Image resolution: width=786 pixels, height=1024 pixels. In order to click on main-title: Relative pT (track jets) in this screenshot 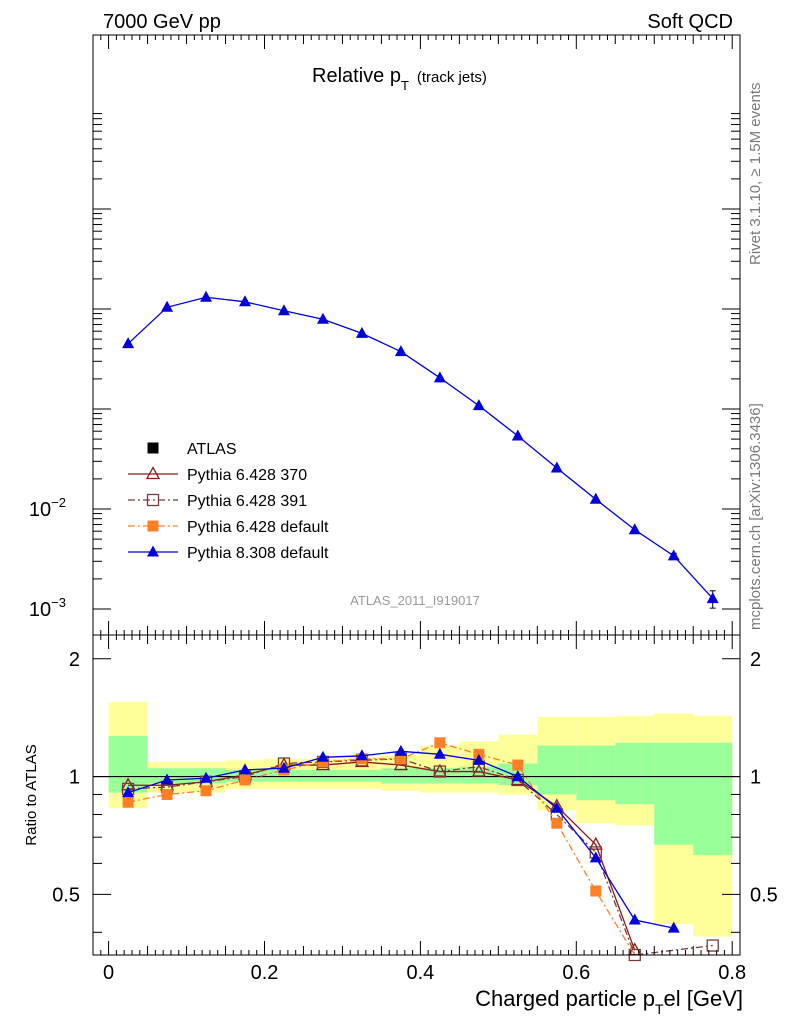, I will do `click(399, 79)`.